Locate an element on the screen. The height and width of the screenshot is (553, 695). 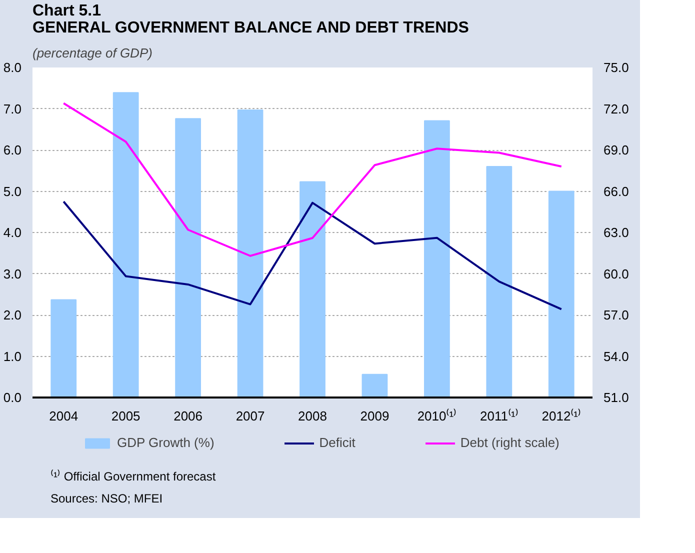
legend-label: GDP Growth (%) is located at coordinates (165, 442).